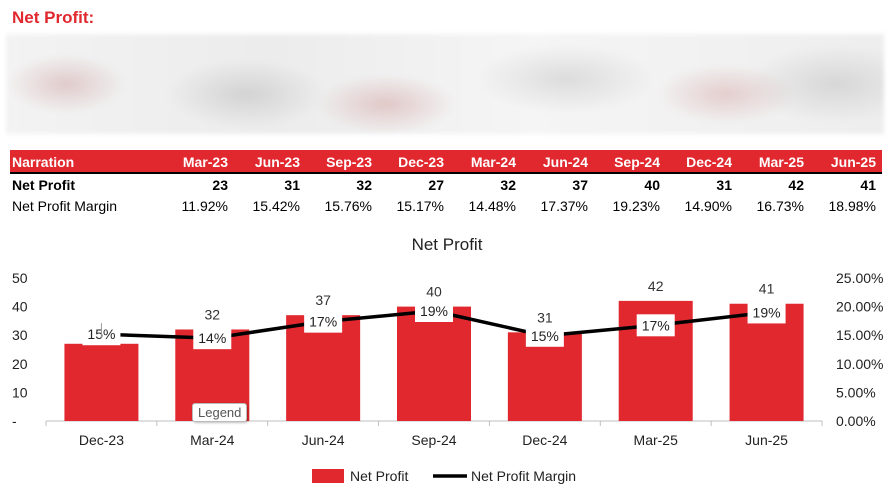 This screenshot has width=894, height=494. I want to click on right-axis-tick: 20.00%, so click(859, 307).